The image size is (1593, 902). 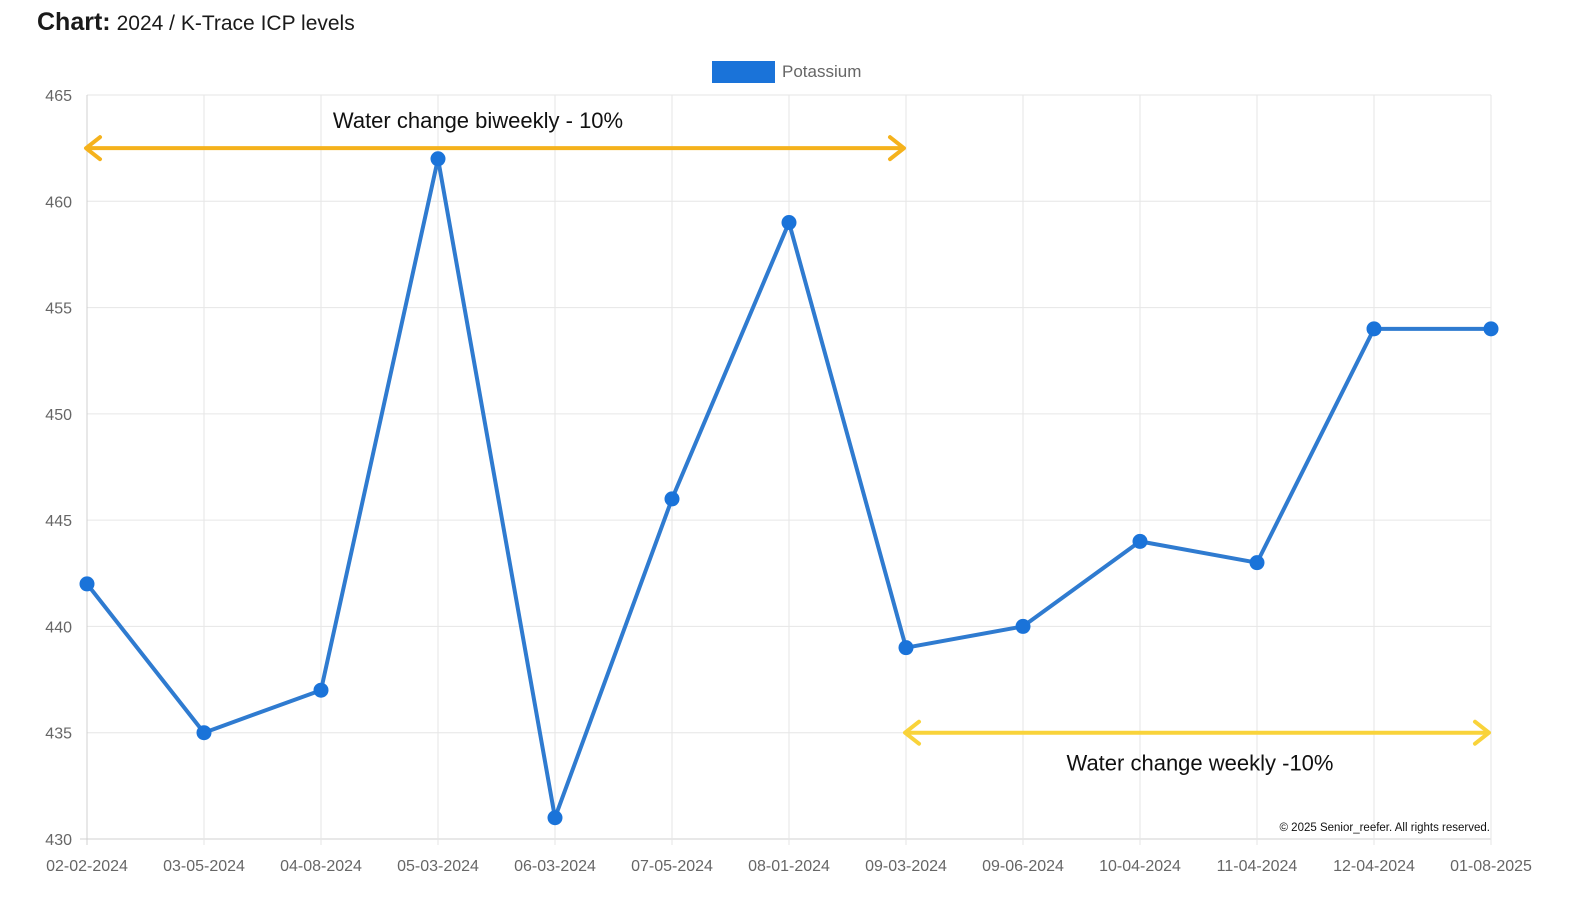 I want to click on weekly-arrow, so click(x=1197, y=732).